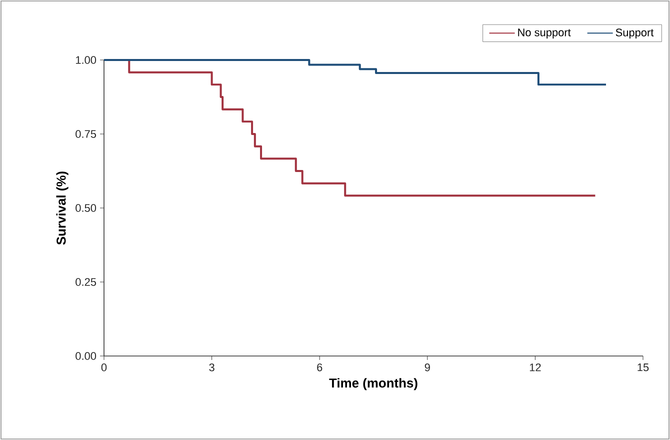 The width and height of the screenshot is (670, 440). What do you see at coordinates (86, 208) in the screenshot?
I see `y-tick-label: 0.50` at bounding box center [86, 208].